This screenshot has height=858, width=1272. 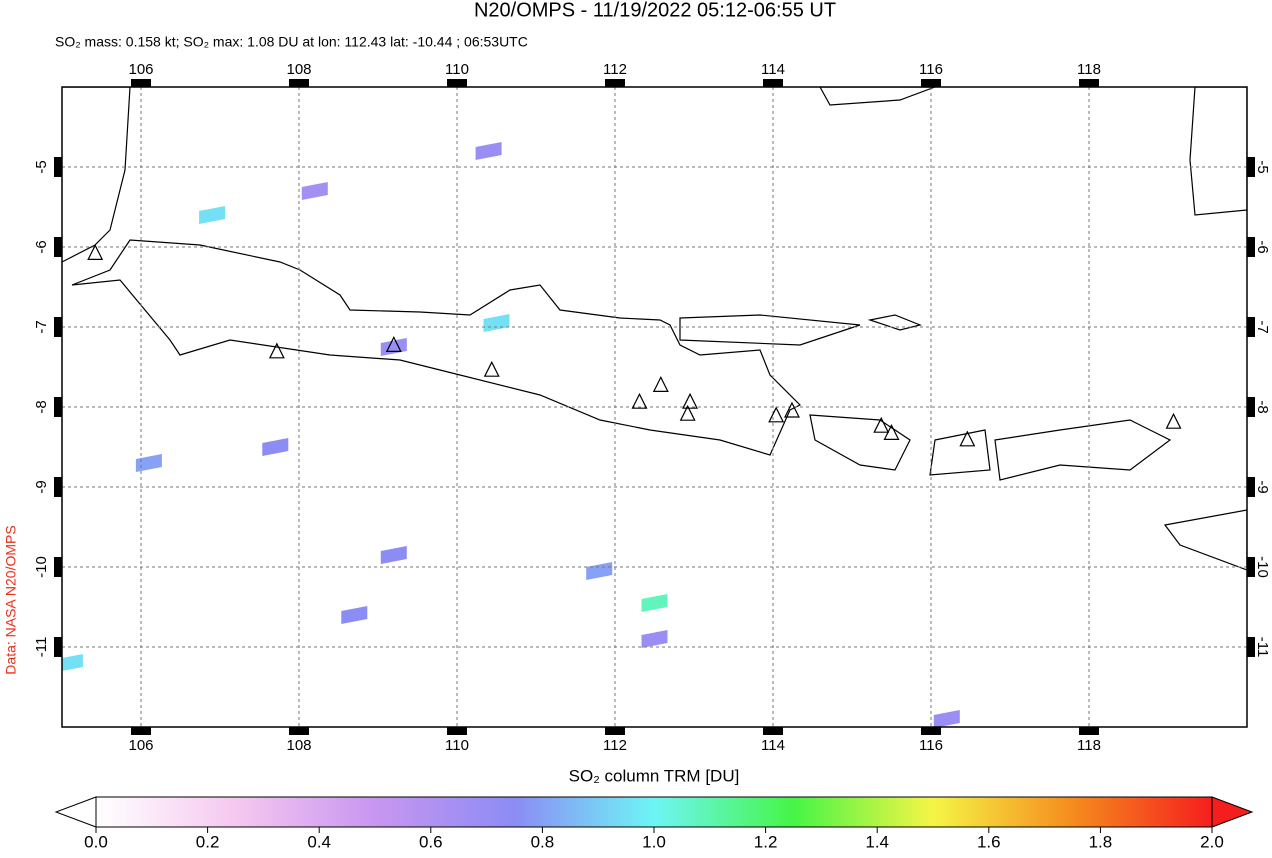 I want to click on chart-title: N20/OMPS - 11/19/2022 05:12-06:55 UT, so click(x=655, y=10).